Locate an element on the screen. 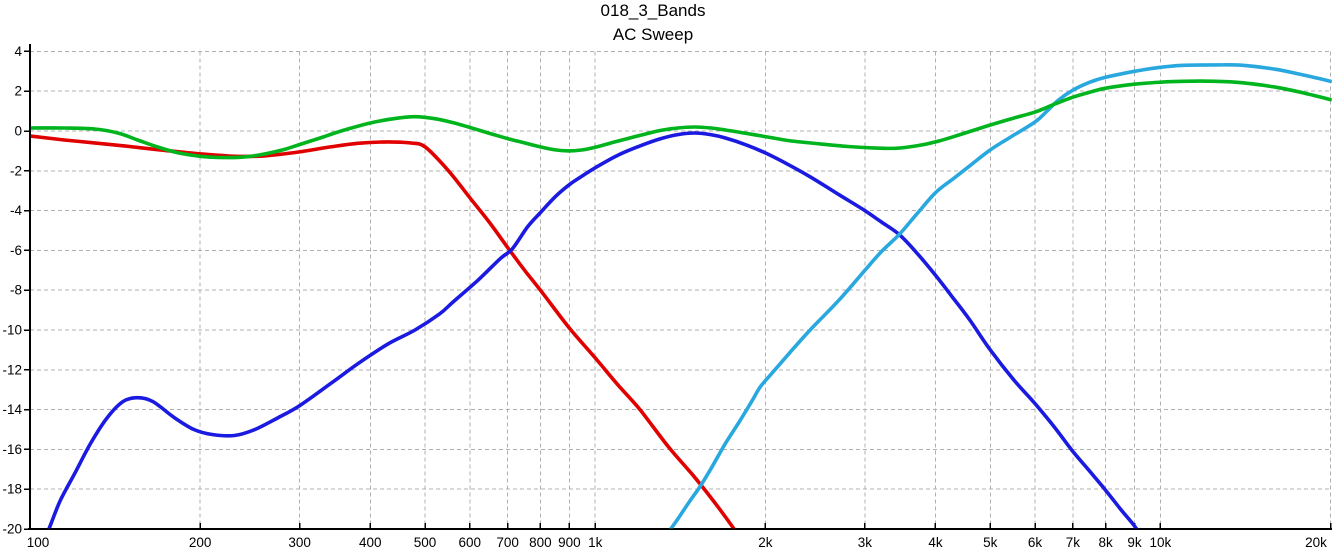  x-tick-label: 600 is located at coordinates (470, 542).